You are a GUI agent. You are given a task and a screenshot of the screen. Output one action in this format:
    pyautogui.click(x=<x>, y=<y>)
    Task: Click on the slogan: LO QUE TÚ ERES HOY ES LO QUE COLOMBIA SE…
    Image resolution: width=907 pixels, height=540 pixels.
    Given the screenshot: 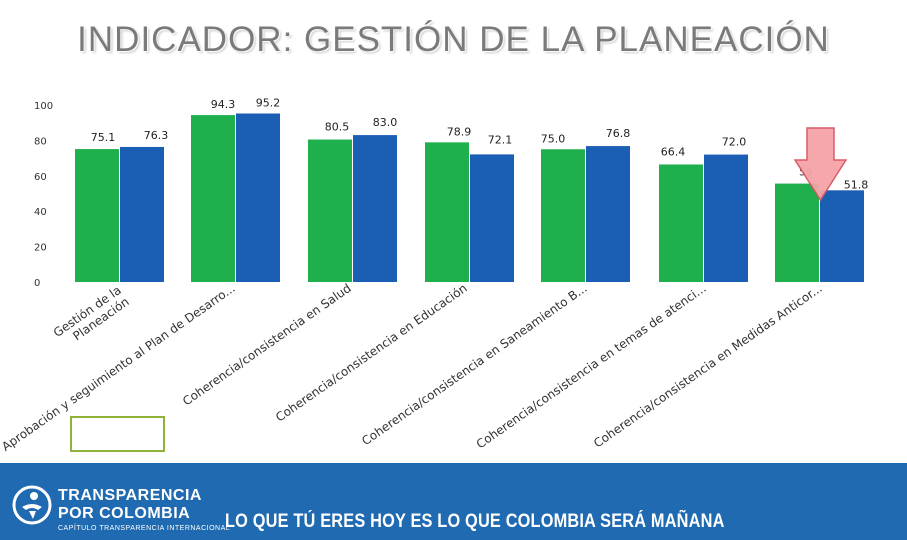 What is the action you would take?
    pyautogui.click(x=475, y=521)
    